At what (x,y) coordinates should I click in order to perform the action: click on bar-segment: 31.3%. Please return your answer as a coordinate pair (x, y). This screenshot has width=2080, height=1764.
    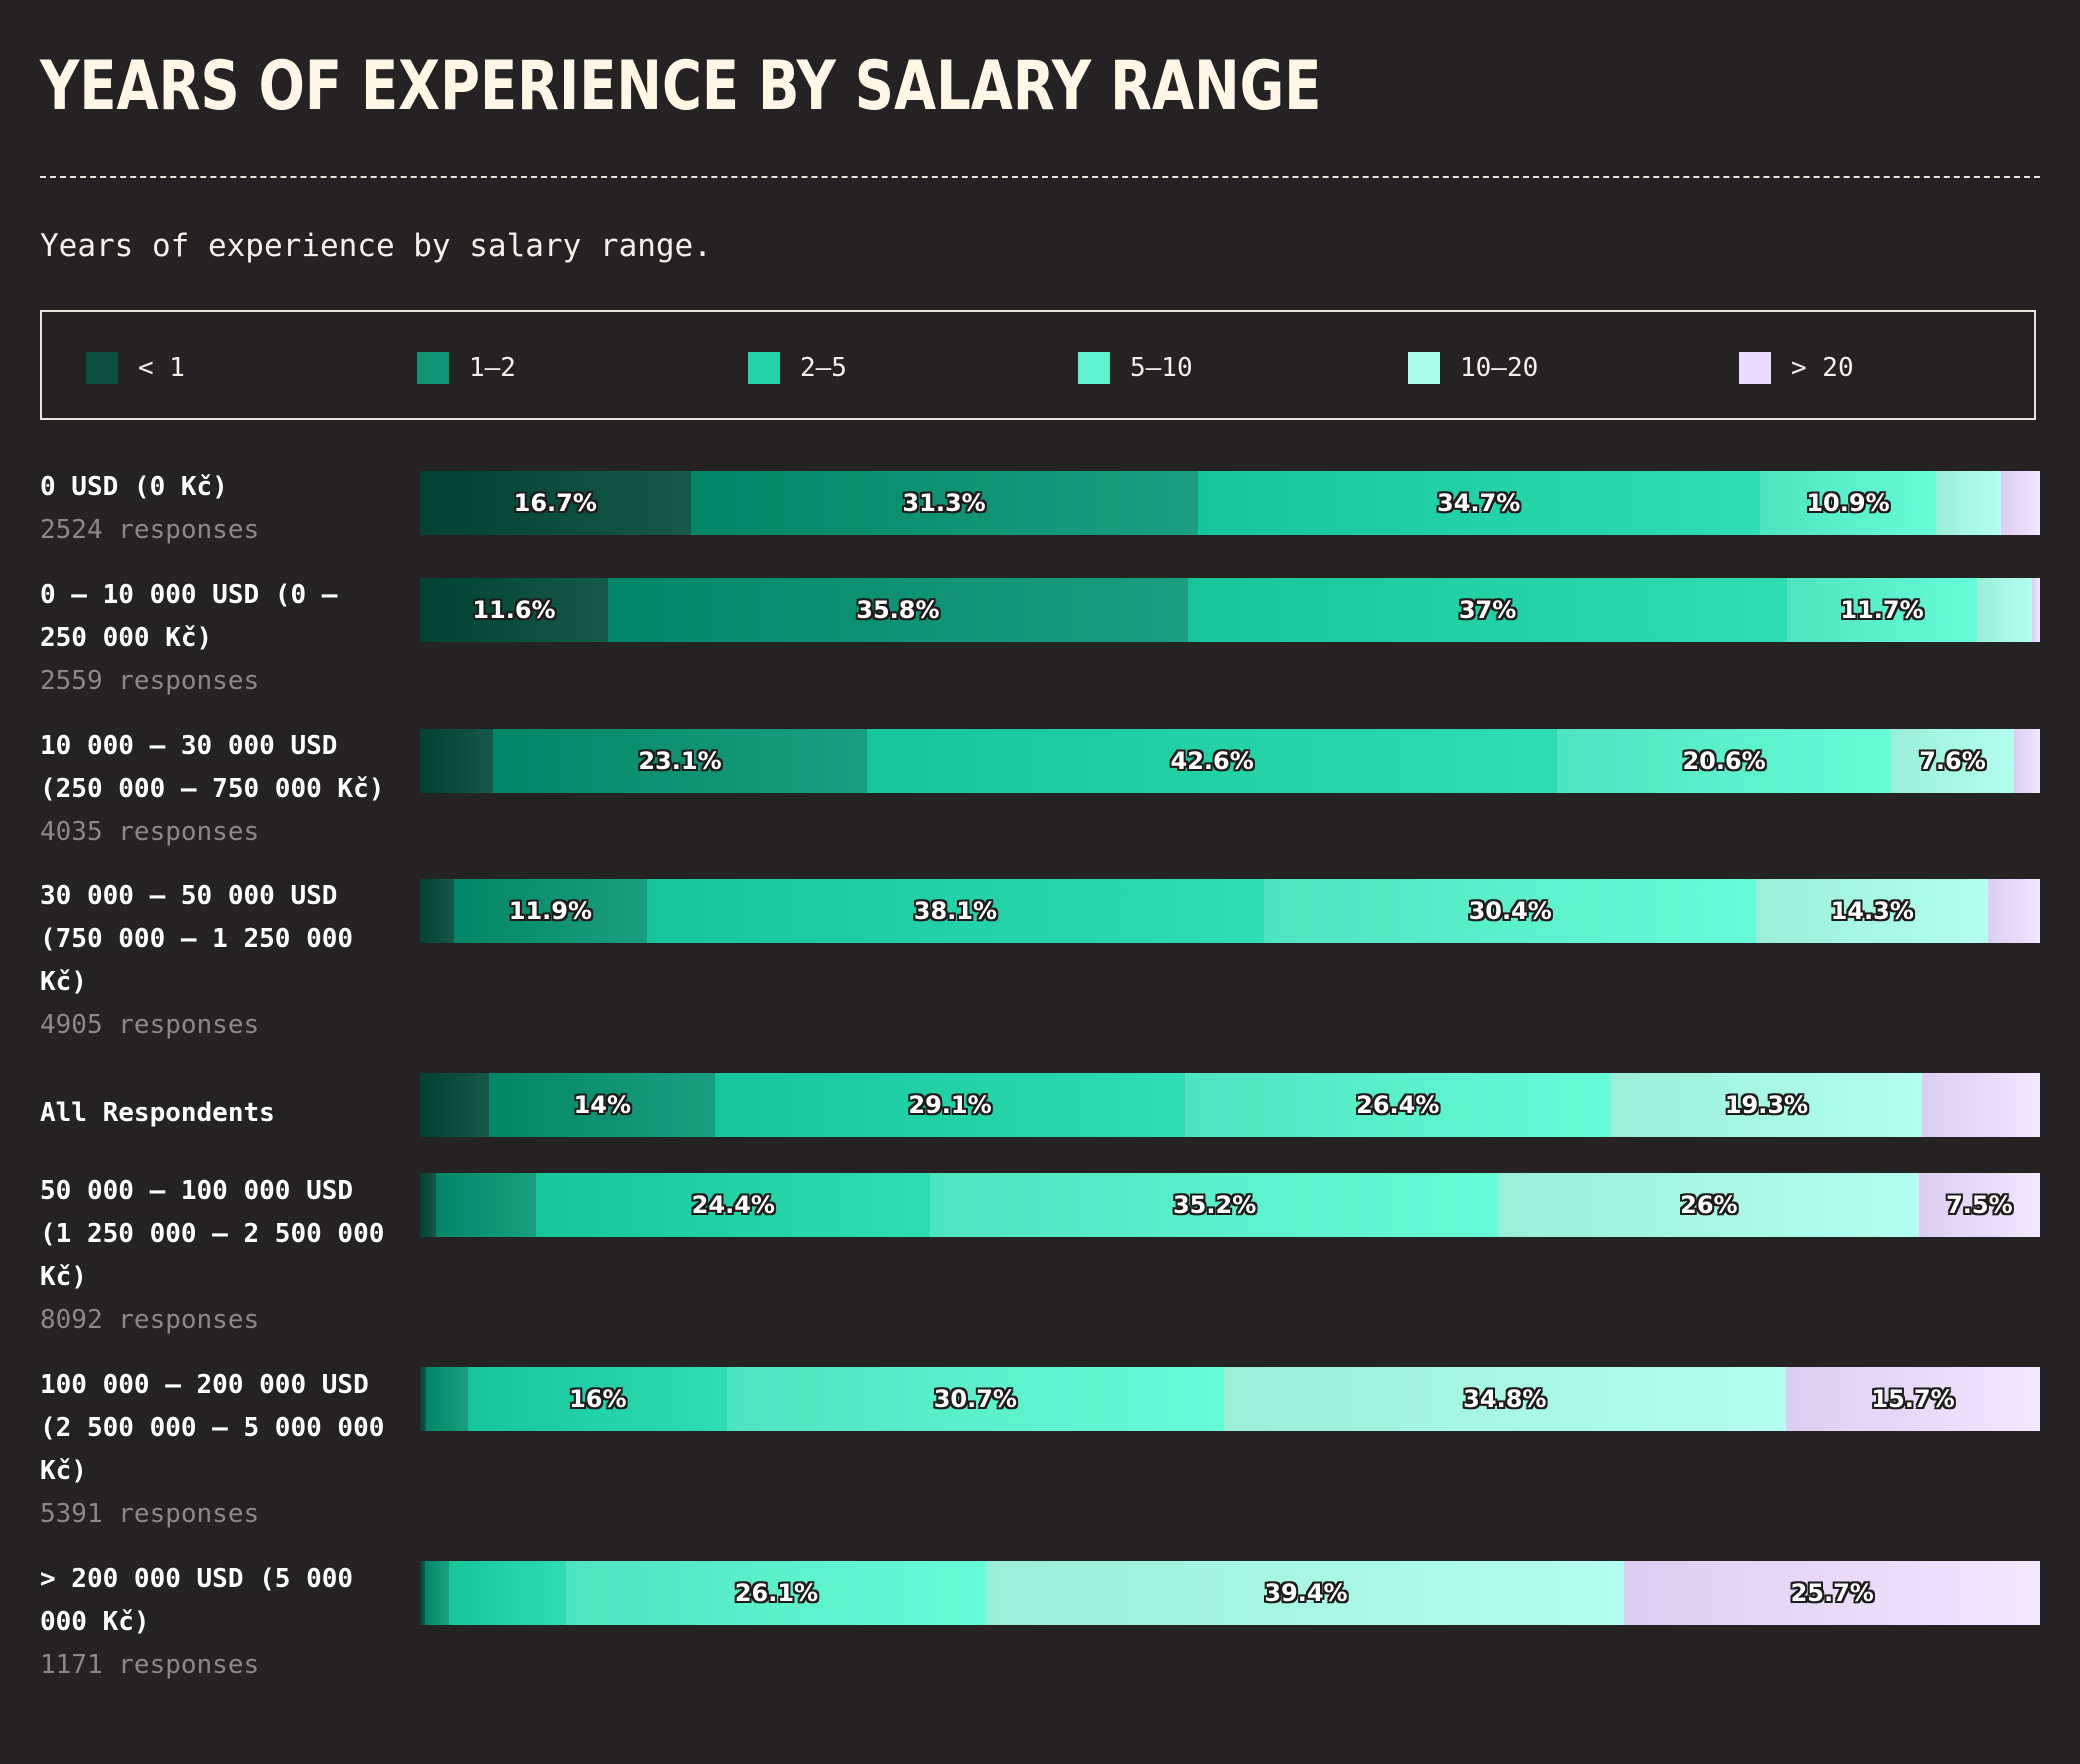
    Looking at the image, I should click on (944, 503).